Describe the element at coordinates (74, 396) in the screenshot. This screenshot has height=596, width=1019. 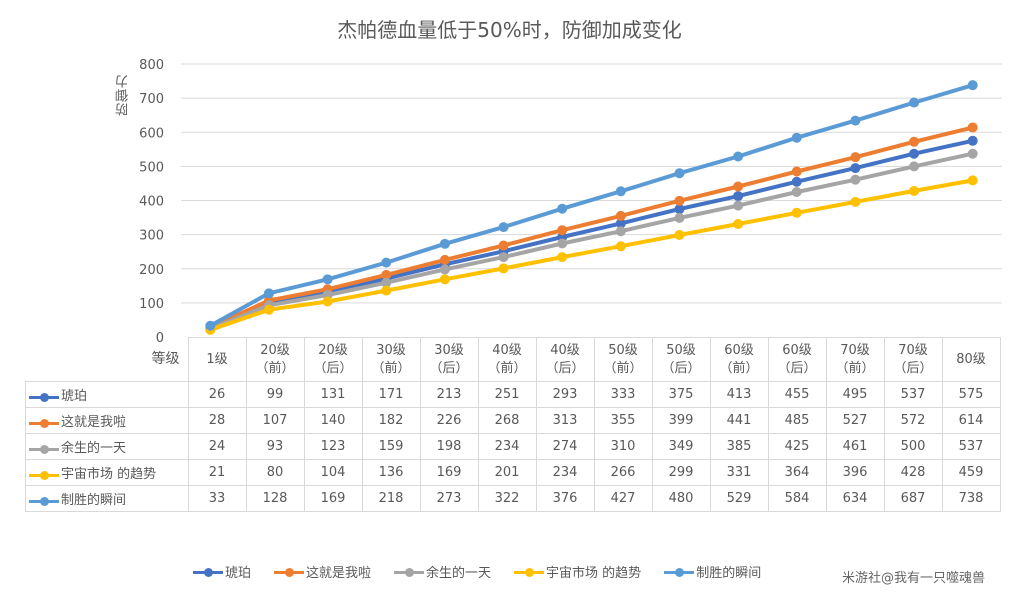
I see `series-name: 琥珀` at that location.